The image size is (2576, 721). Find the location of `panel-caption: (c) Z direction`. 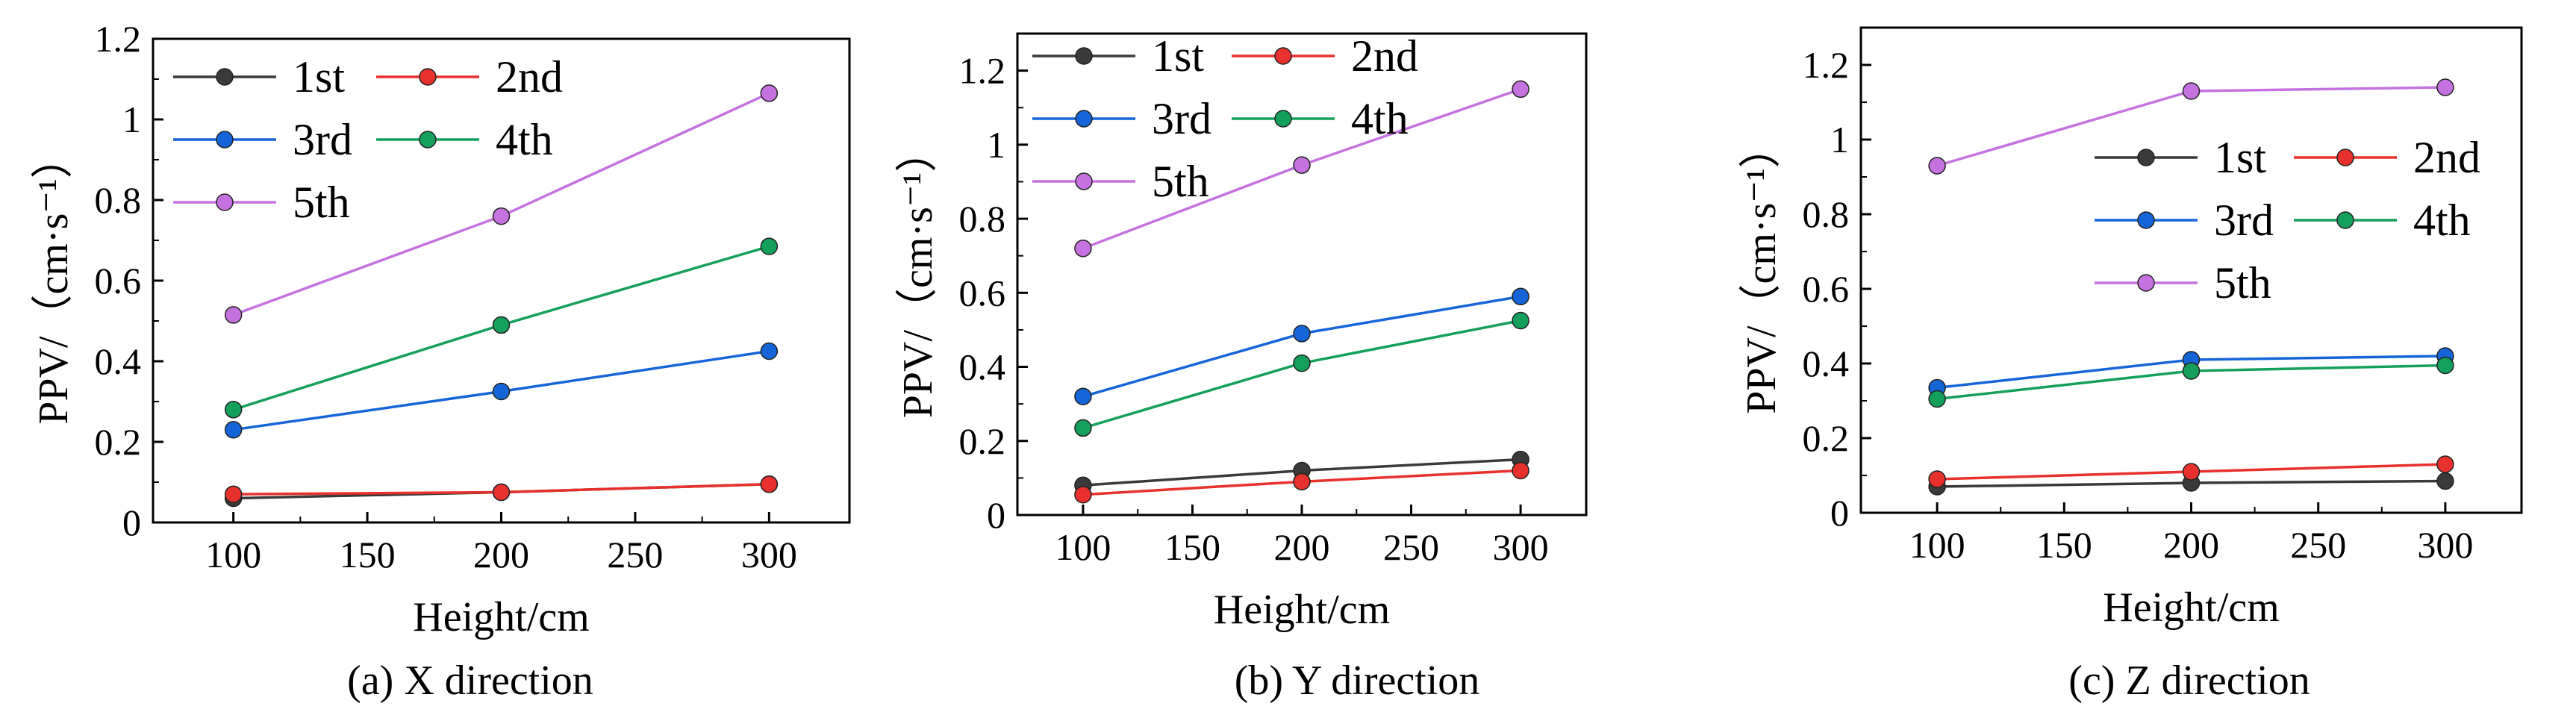

panel-caption: (c) Z direction is located at coordinates (2189, 681).